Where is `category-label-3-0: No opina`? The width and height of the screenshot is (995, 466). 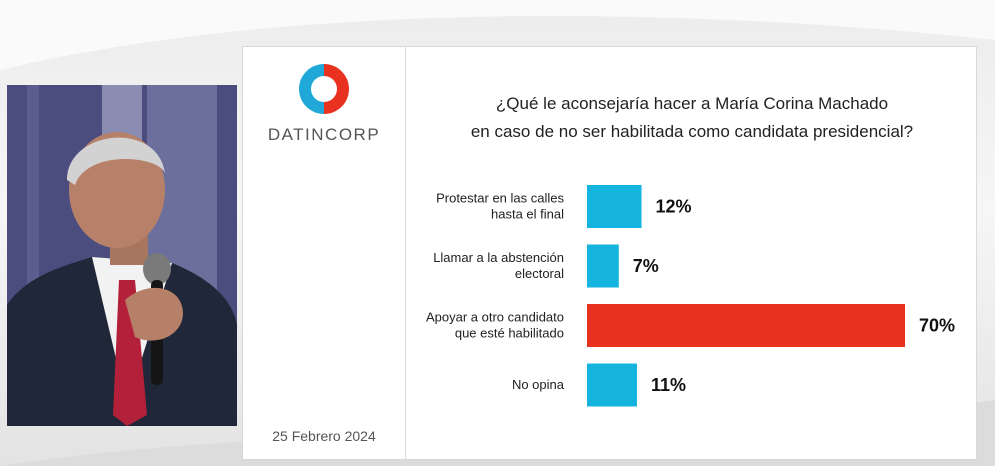
category-label-3-0: No opina is located at coordinates (538, 384).